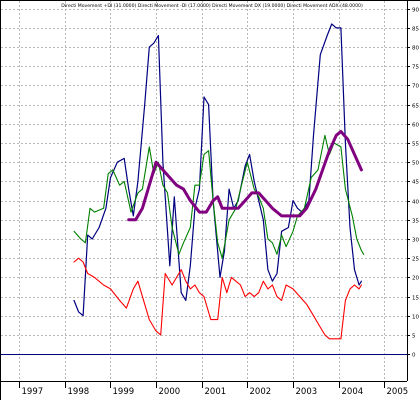 This screenshot has width=420, height=404. What do you see at coordinates (415, 260) in the screenshot?
I see `y-tick-label: 25` at bounding box center [415, 260].